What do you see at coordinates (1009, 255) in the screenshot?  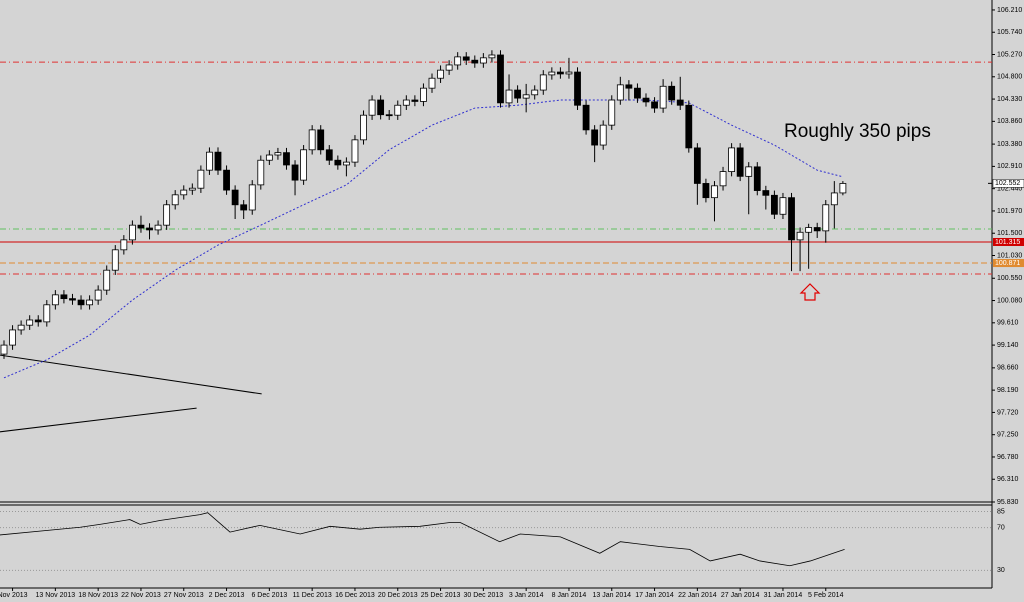 I see `y-tick-label: 101.030` at bounding box center [1009, 255].